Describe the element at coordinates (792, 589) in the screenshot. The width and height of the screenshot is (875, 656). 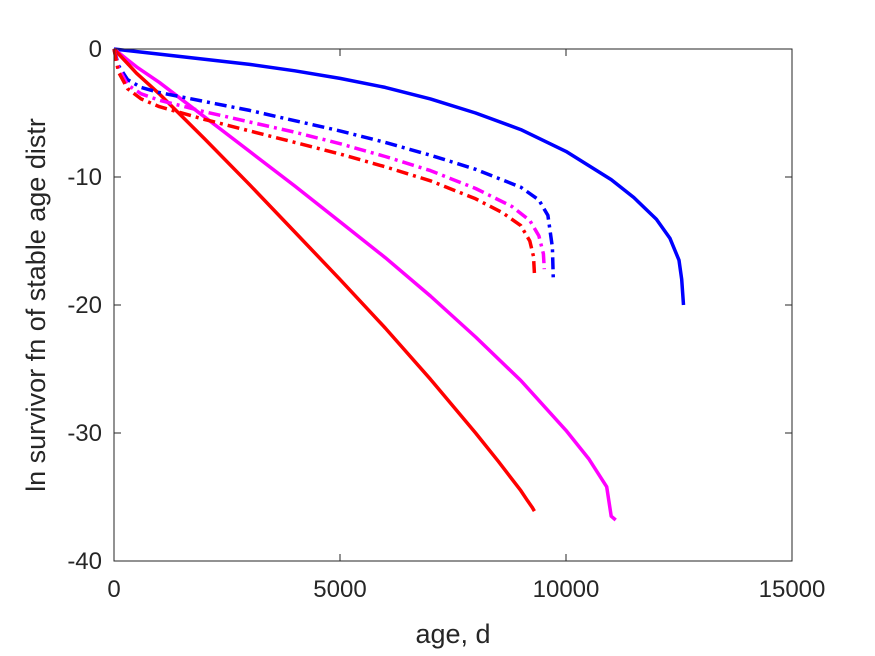
I see `x-tick-label-3: 15000` at that location.